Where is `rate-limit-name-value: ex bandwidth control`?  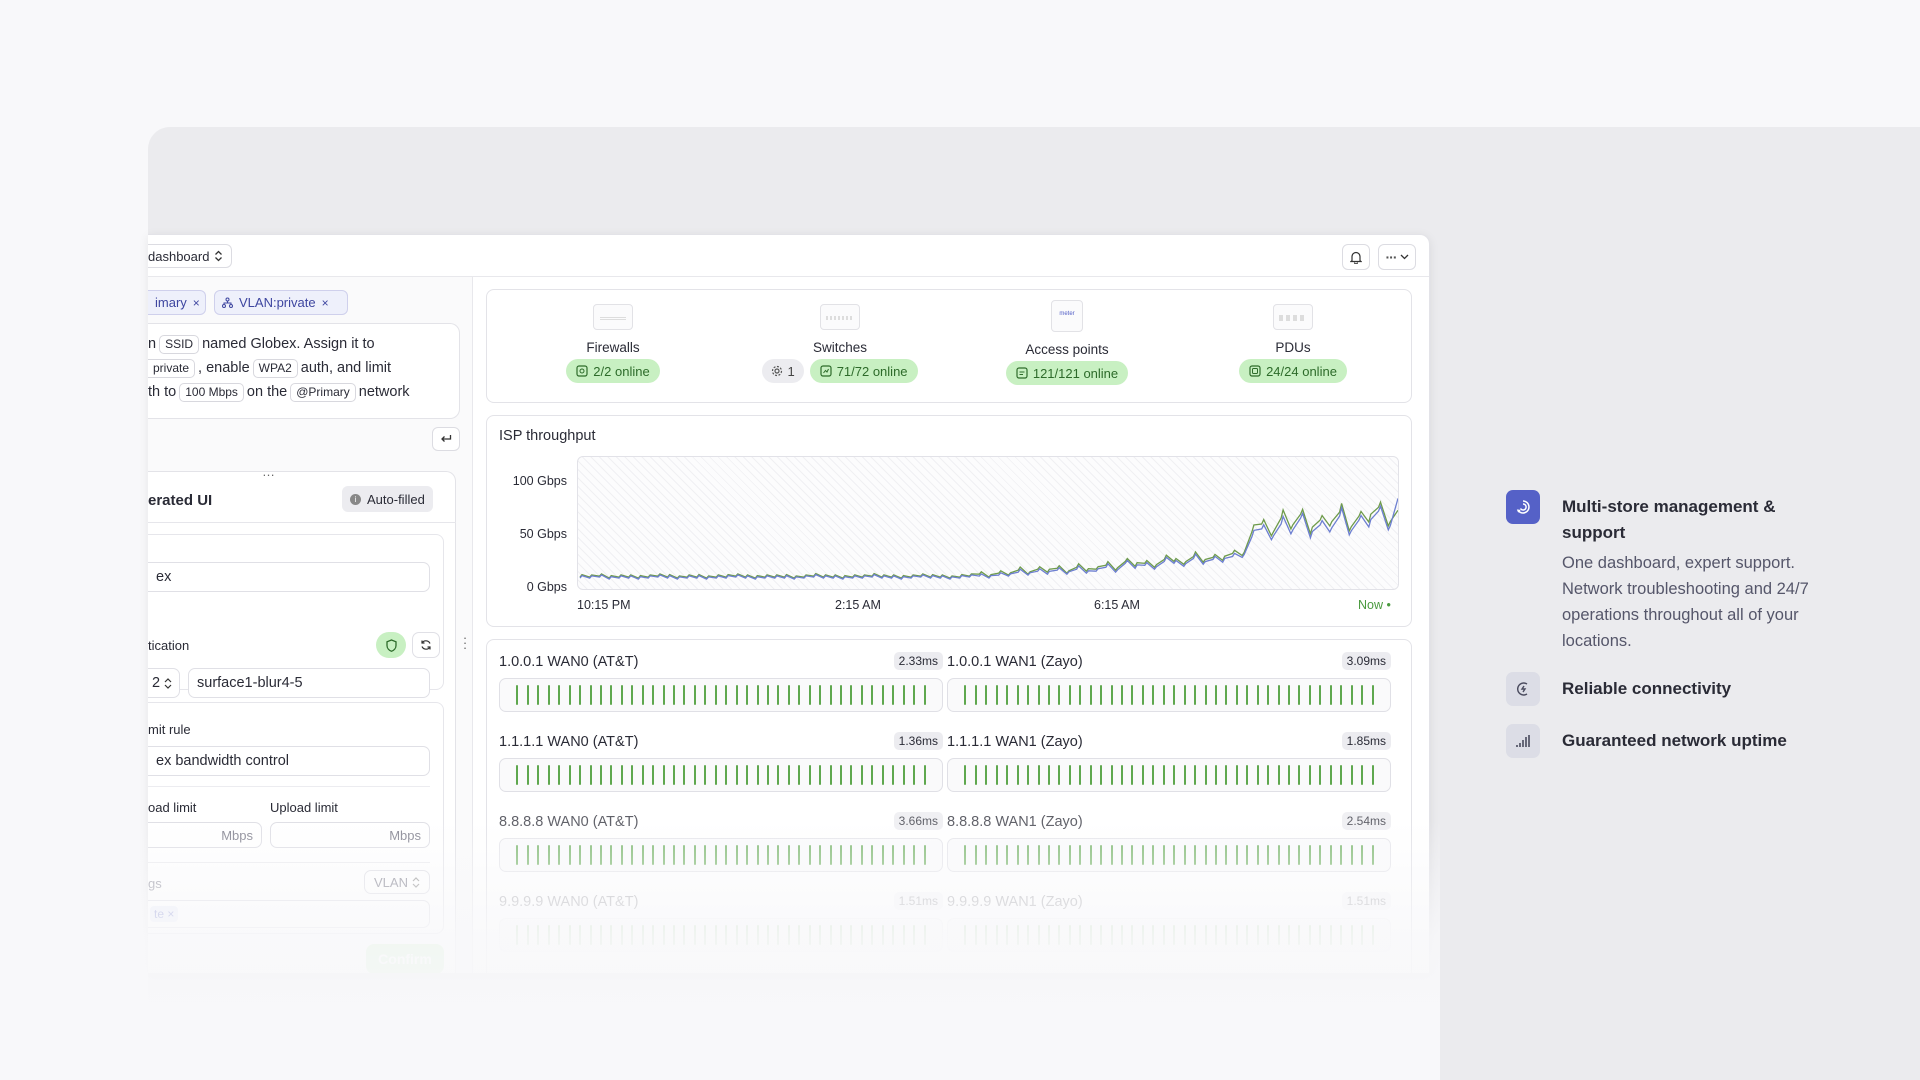 rate-limit-name-value: ex bandwidth control is located at coordinates (222, 761).